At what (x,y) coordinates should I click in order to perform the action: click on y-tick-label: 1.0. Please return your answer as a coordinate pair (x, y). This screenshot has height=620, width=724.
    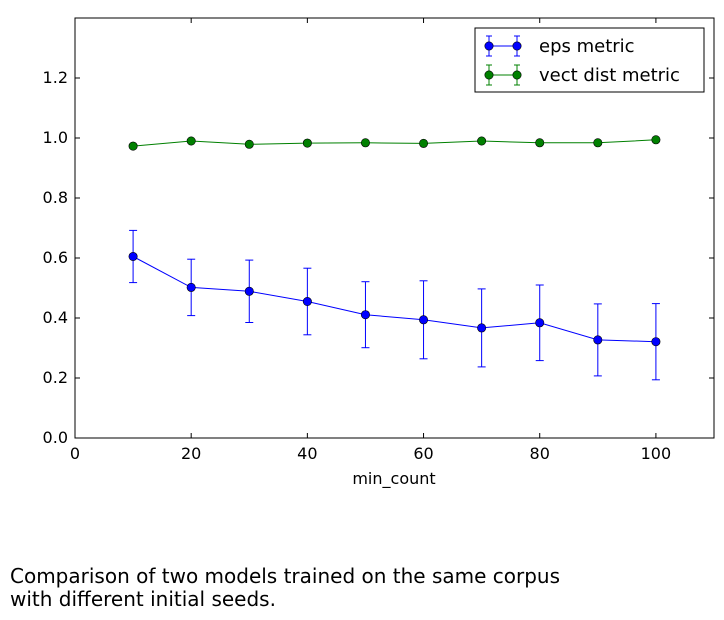
    Looking at the image, I should click on (55, 137).